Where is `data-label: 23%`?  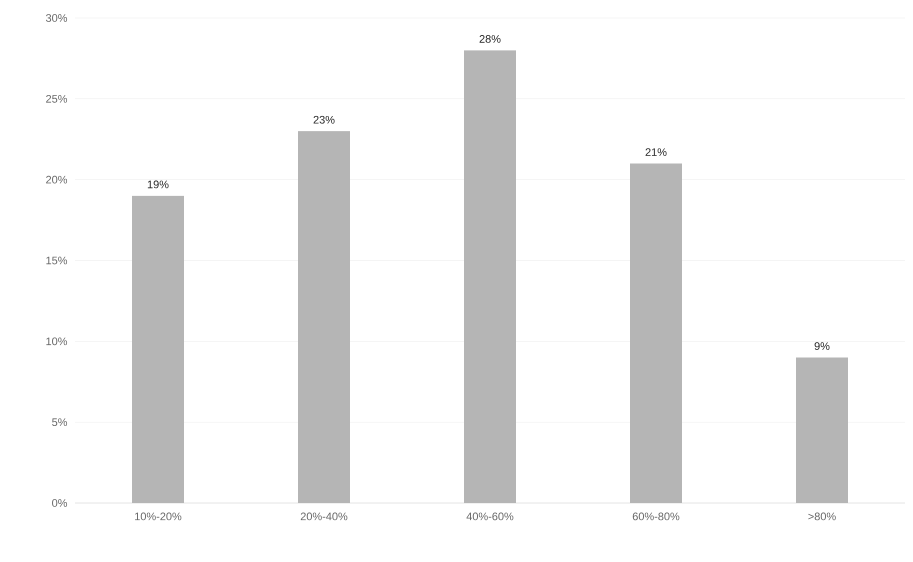 data-label: 23% is located at coordinates (324, 120).